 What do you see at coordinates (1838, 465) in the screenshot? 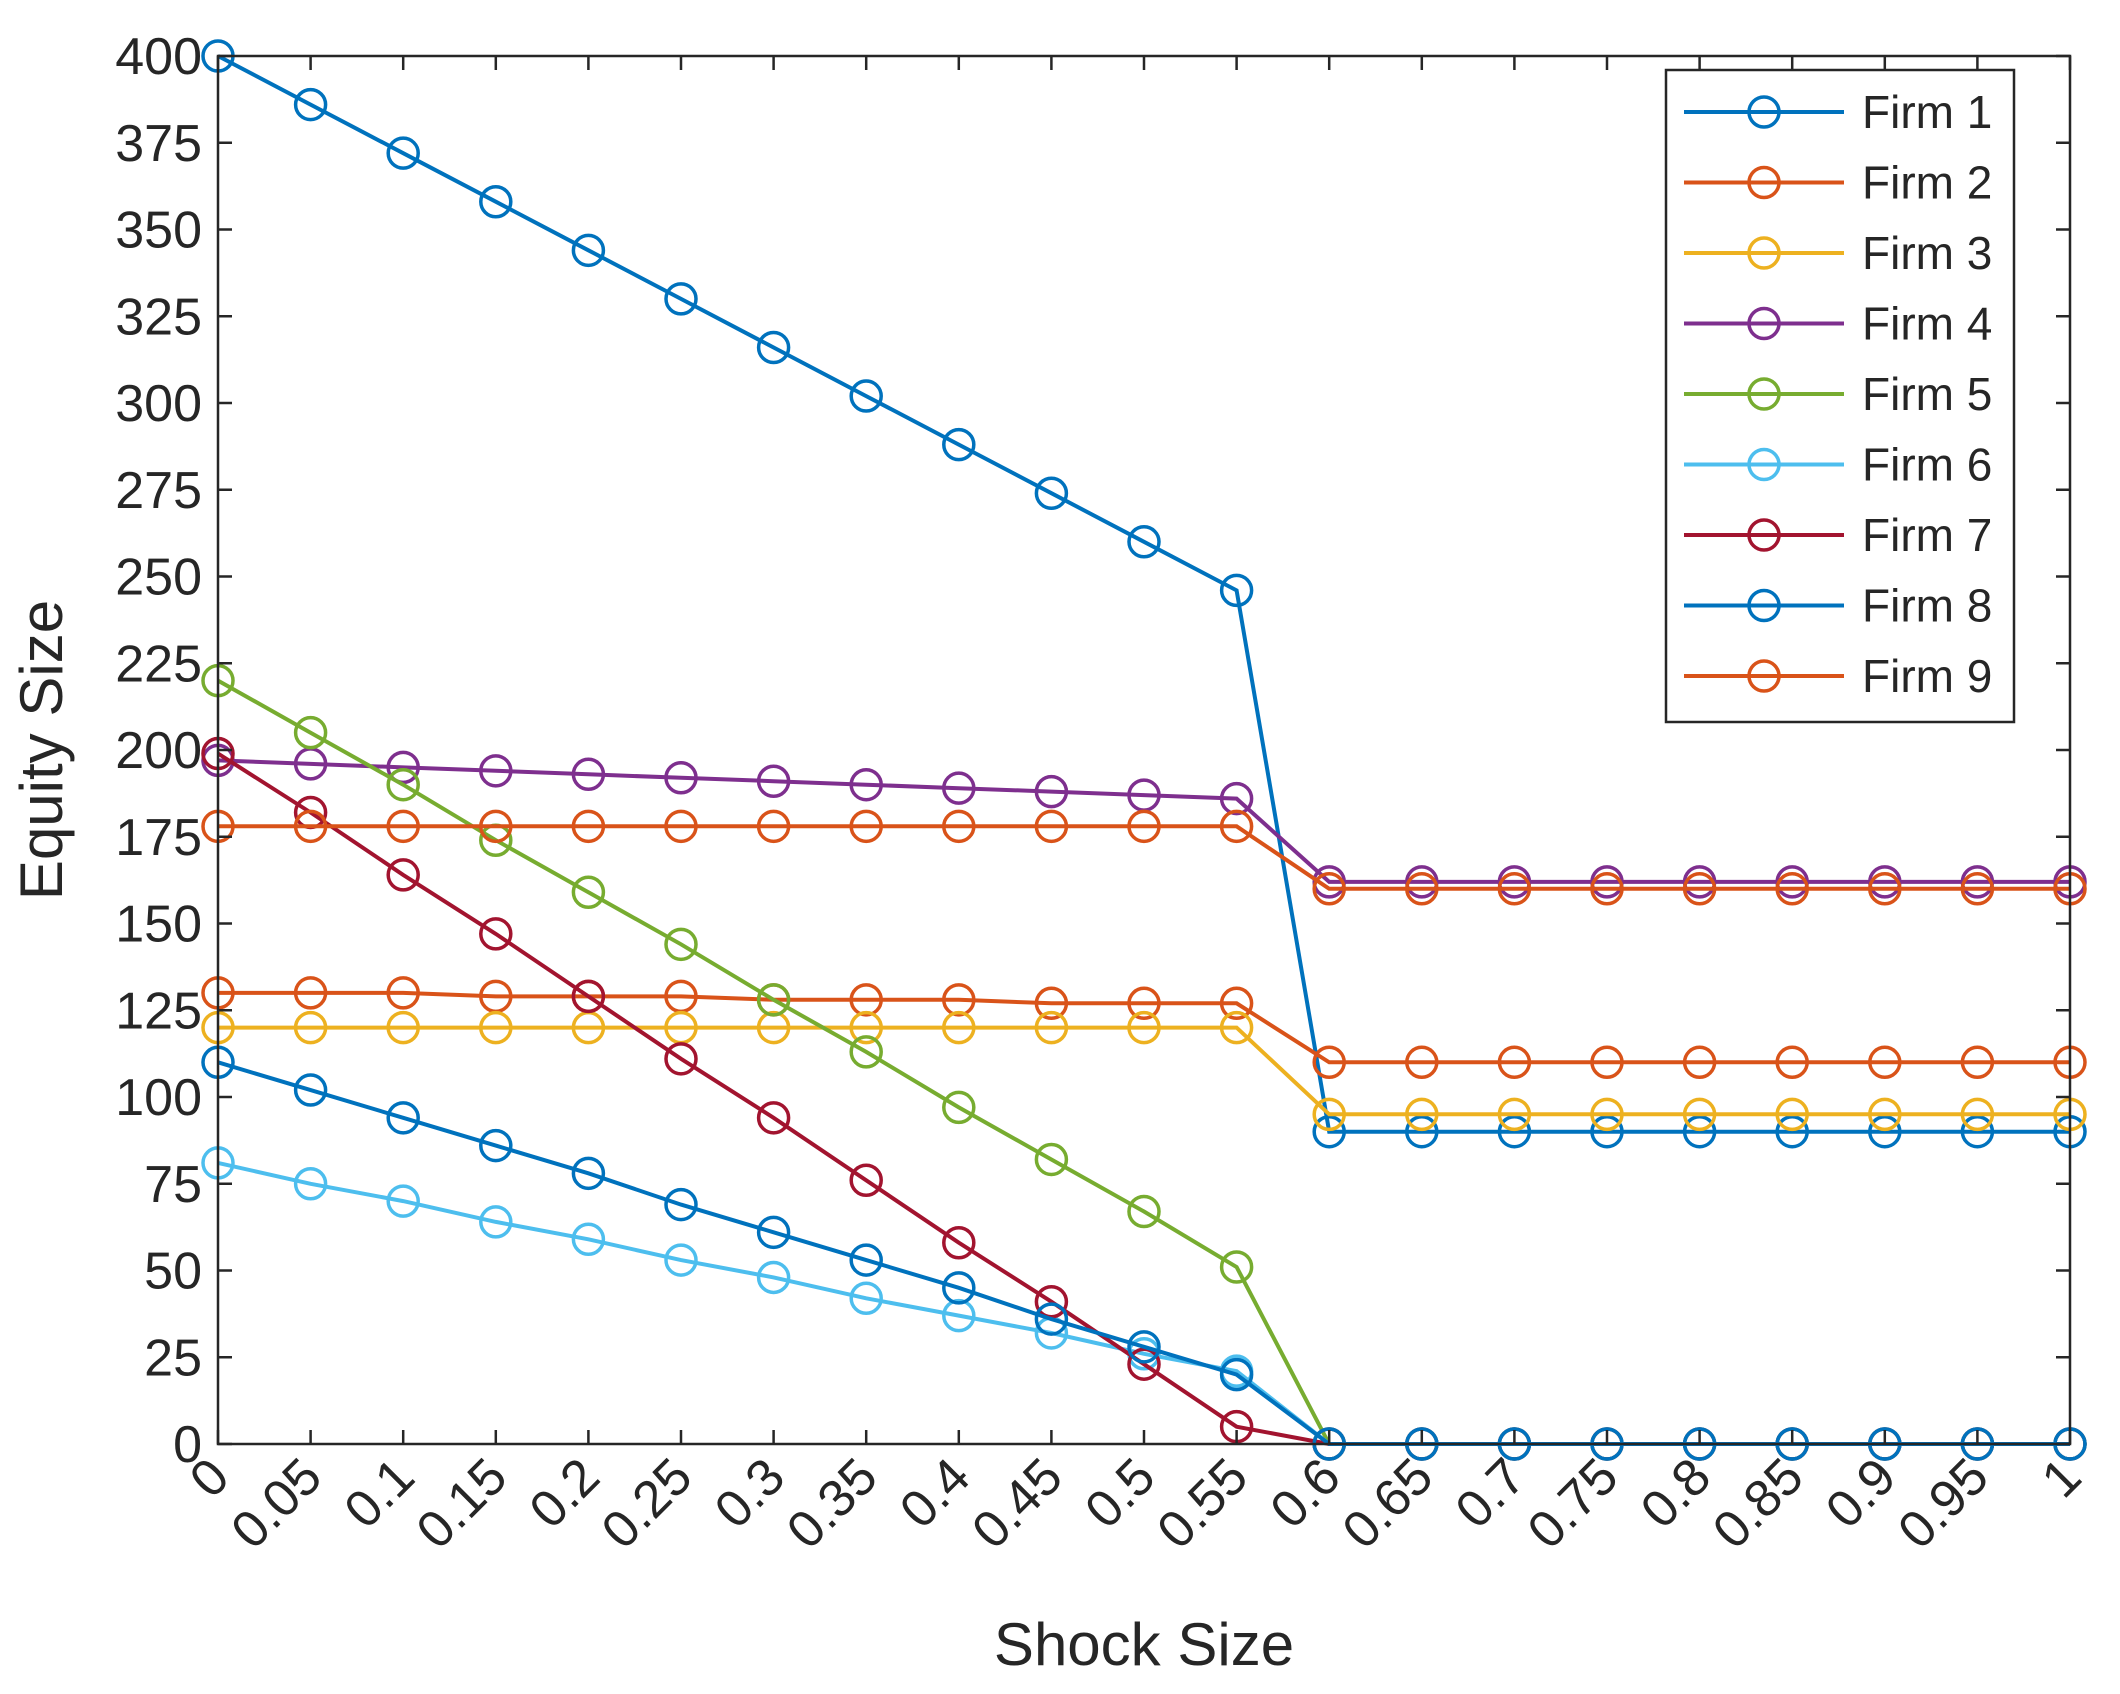
I see `legend-item: Firm 6` at bounding box center [1838, 465].